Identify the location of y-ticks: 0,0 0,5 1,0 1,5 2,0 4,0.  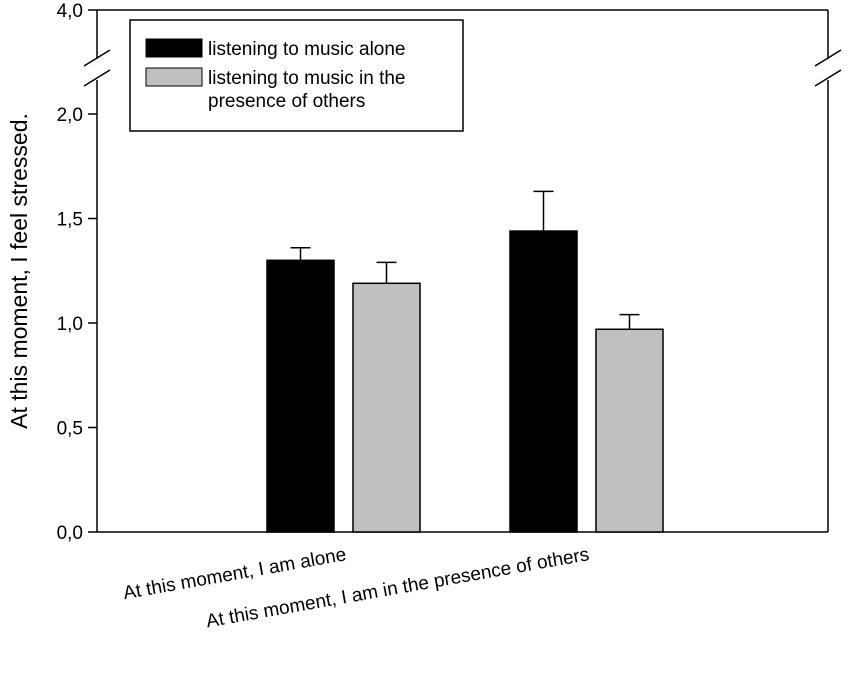
(77, 272).